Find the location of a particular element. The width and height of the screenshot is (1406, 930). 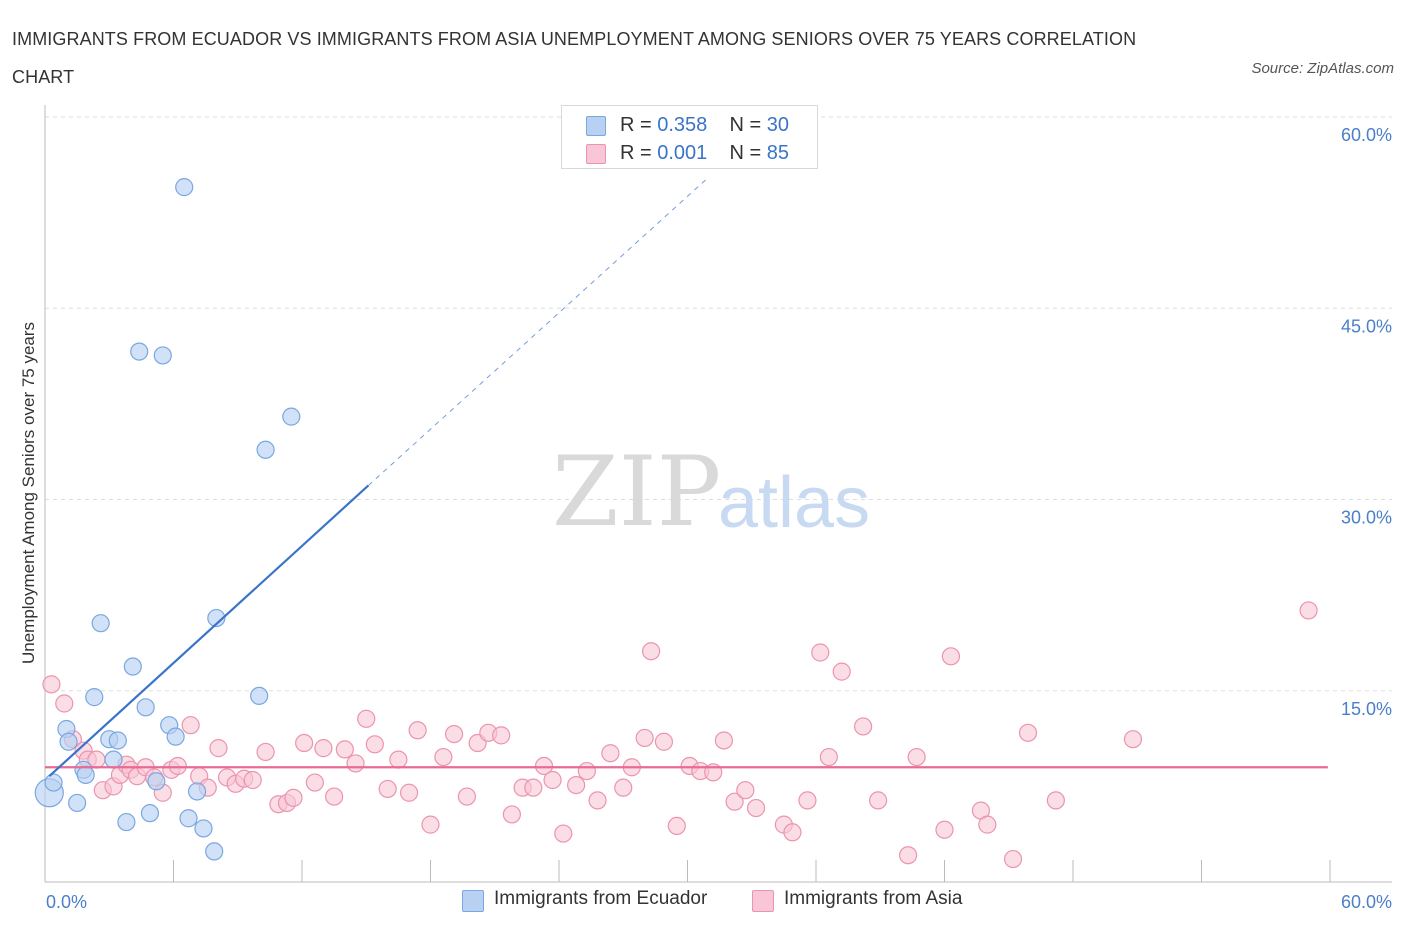

y-axis-label: Unemployment Among Seniors over 75 years is located at coordinates (28, 493).